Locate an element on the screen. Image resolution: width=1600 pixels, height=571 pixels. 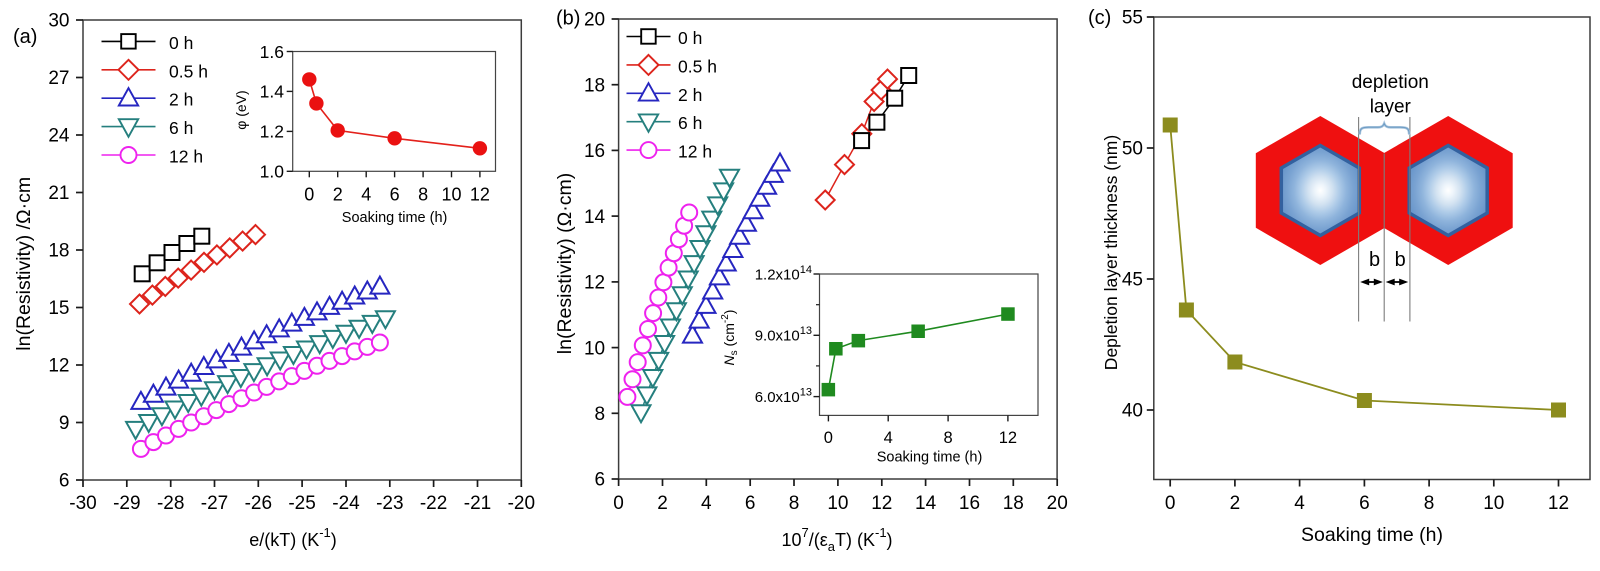
svg-text: -22 is located at coordinates (433, 503).